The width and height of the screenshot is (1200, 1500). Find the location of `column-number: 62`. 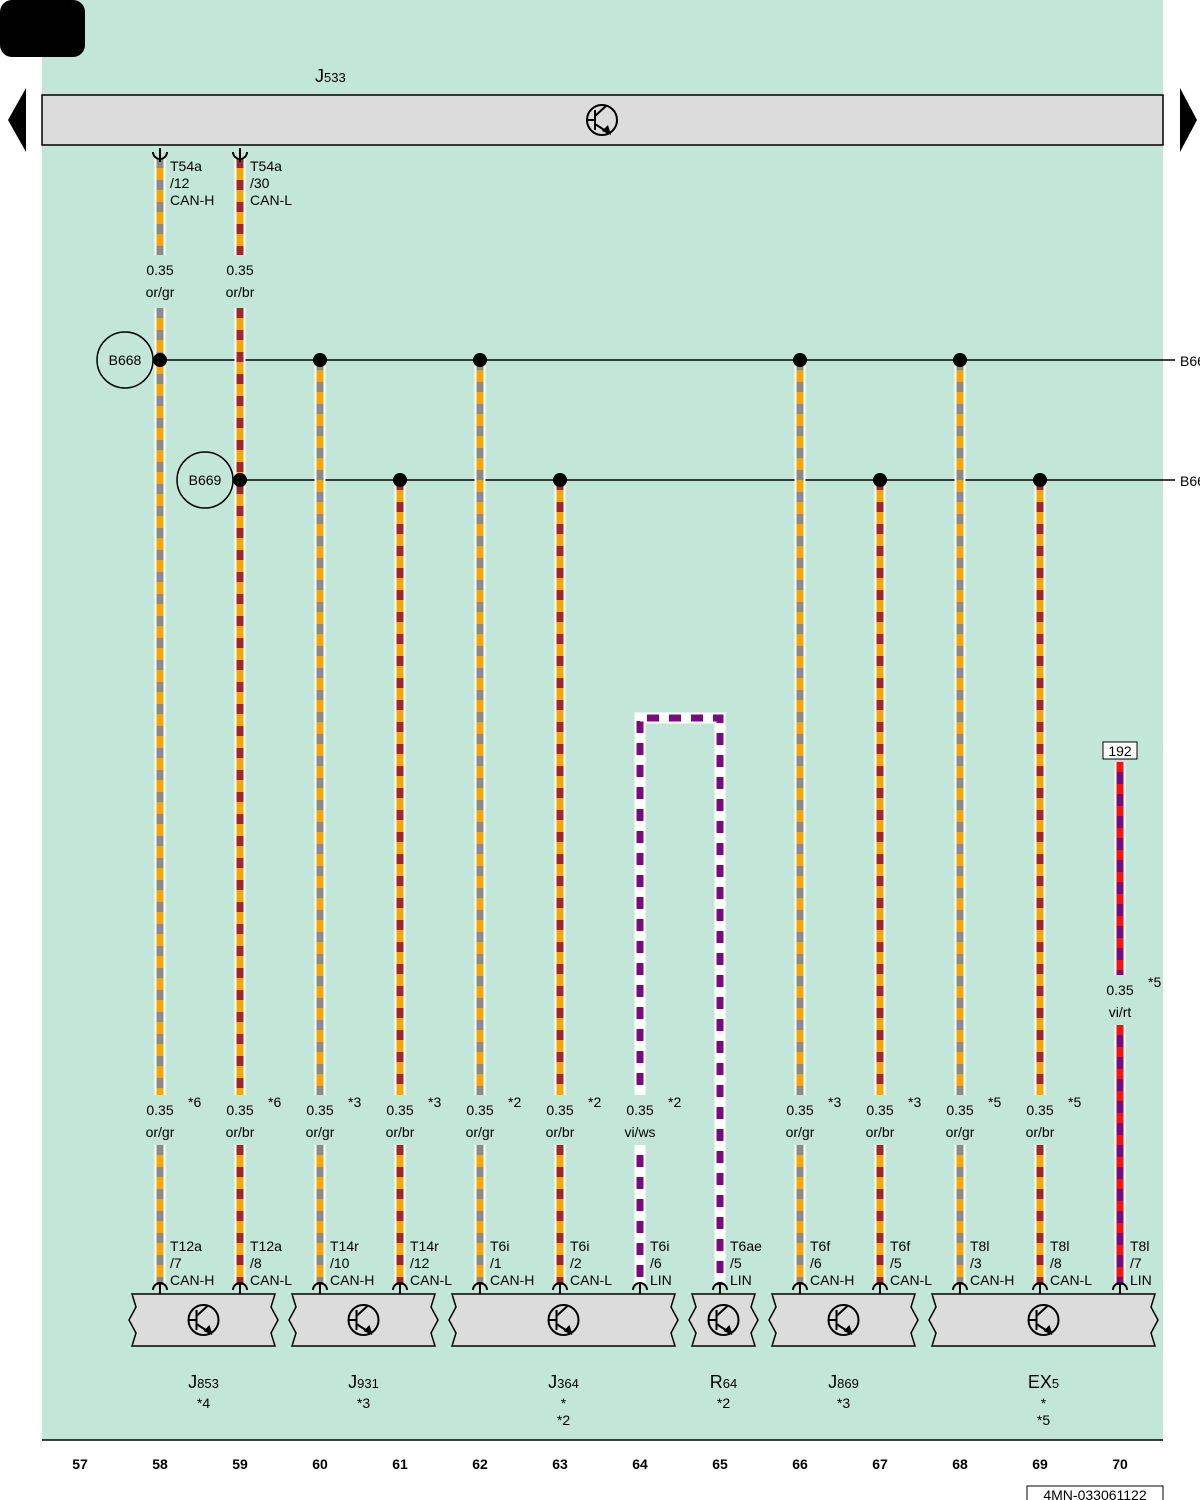

column-number: 62 is located at coordinates (480, 1464).